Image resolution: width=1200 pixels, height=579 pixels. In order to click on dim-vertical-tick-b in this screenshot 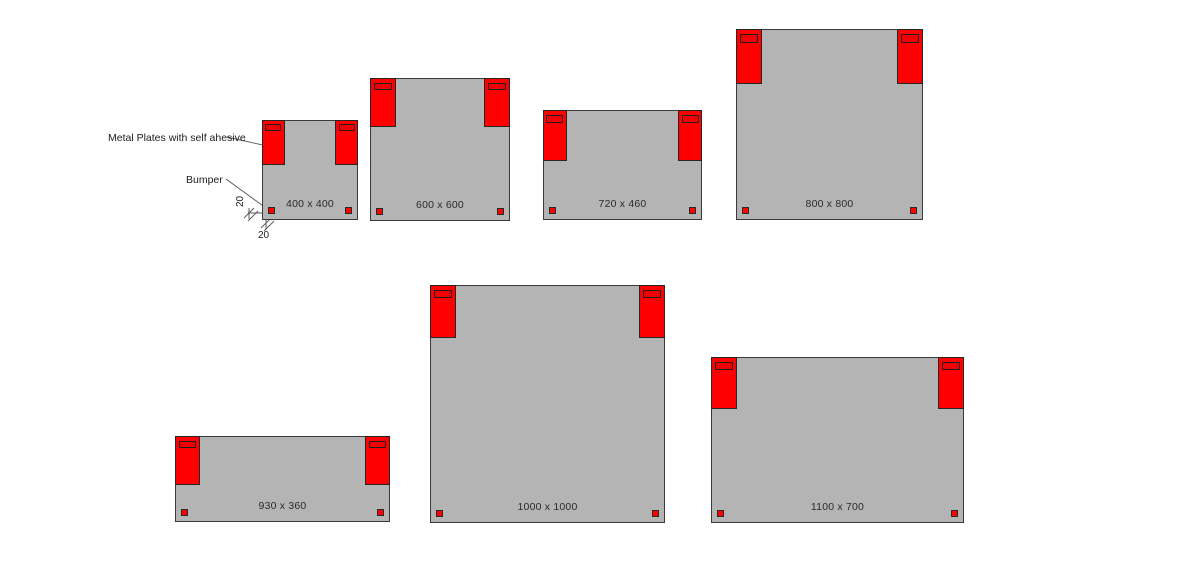, I will do `click(253, 216)`.